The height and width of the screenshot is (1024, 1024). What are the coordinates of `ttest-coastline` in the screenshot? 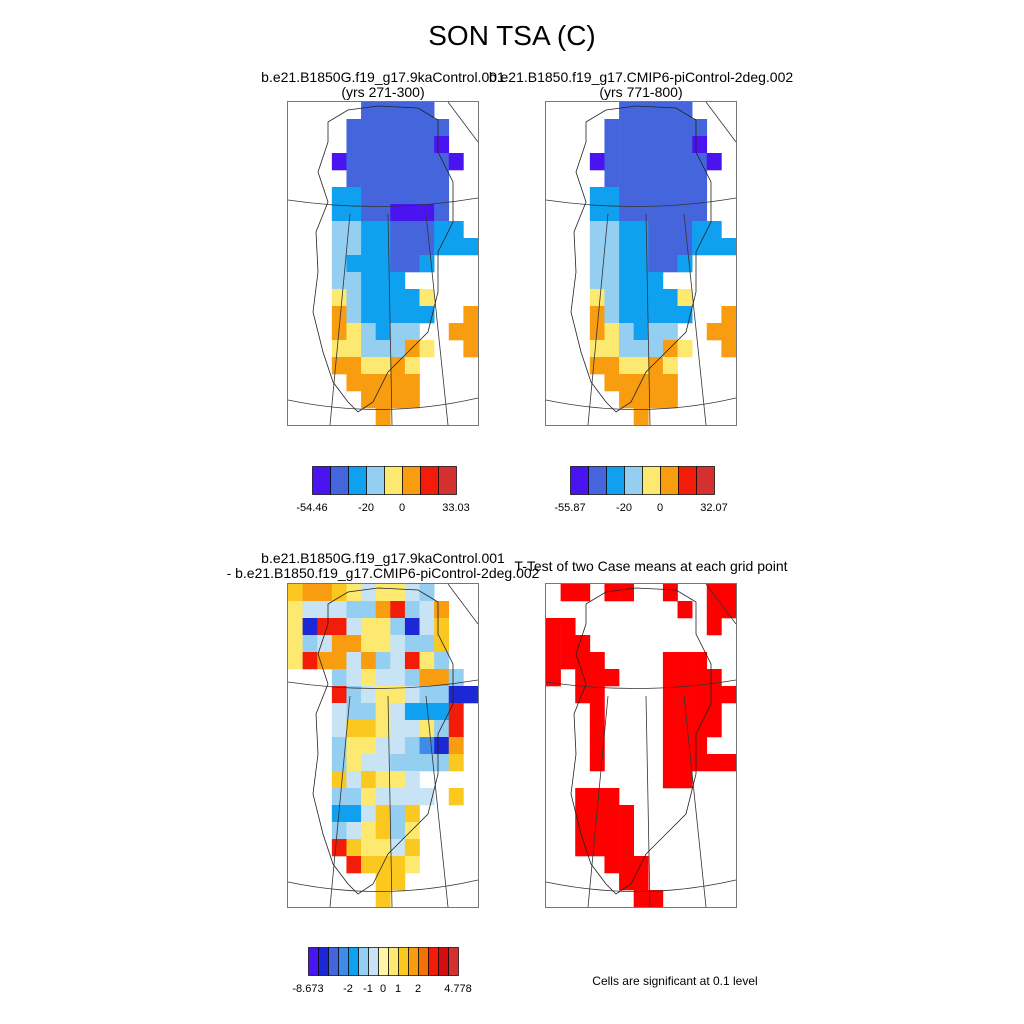 It's located at (641, 741).